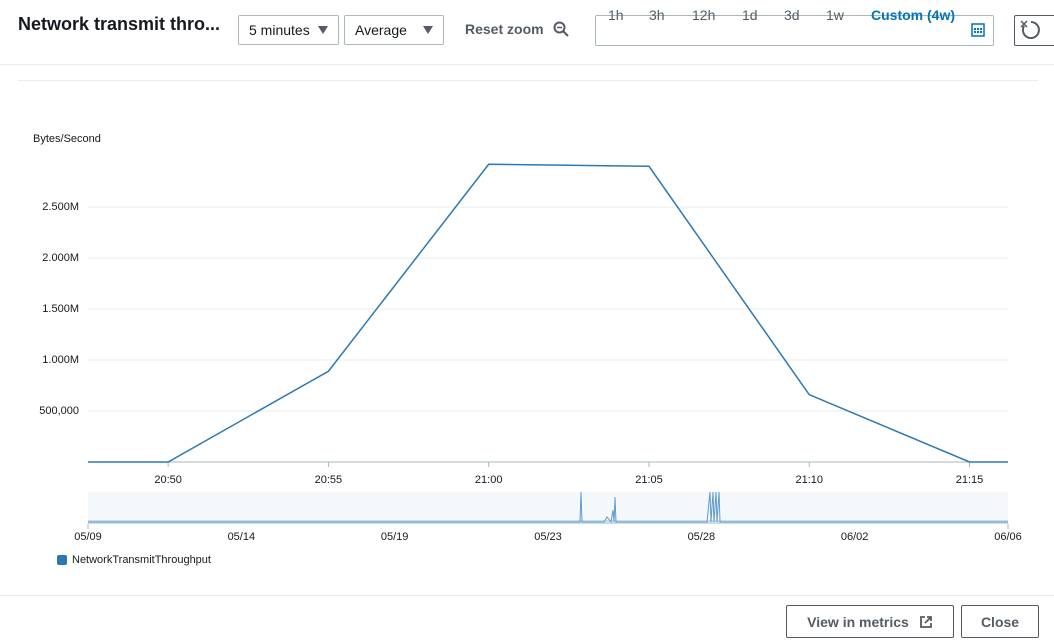 This screenshot has height=644, width=1054. What do you see at coordinates (60, 207) in the screenshot?
I see `y-tick-label: 2.500M` at bounding box center [60, 207].